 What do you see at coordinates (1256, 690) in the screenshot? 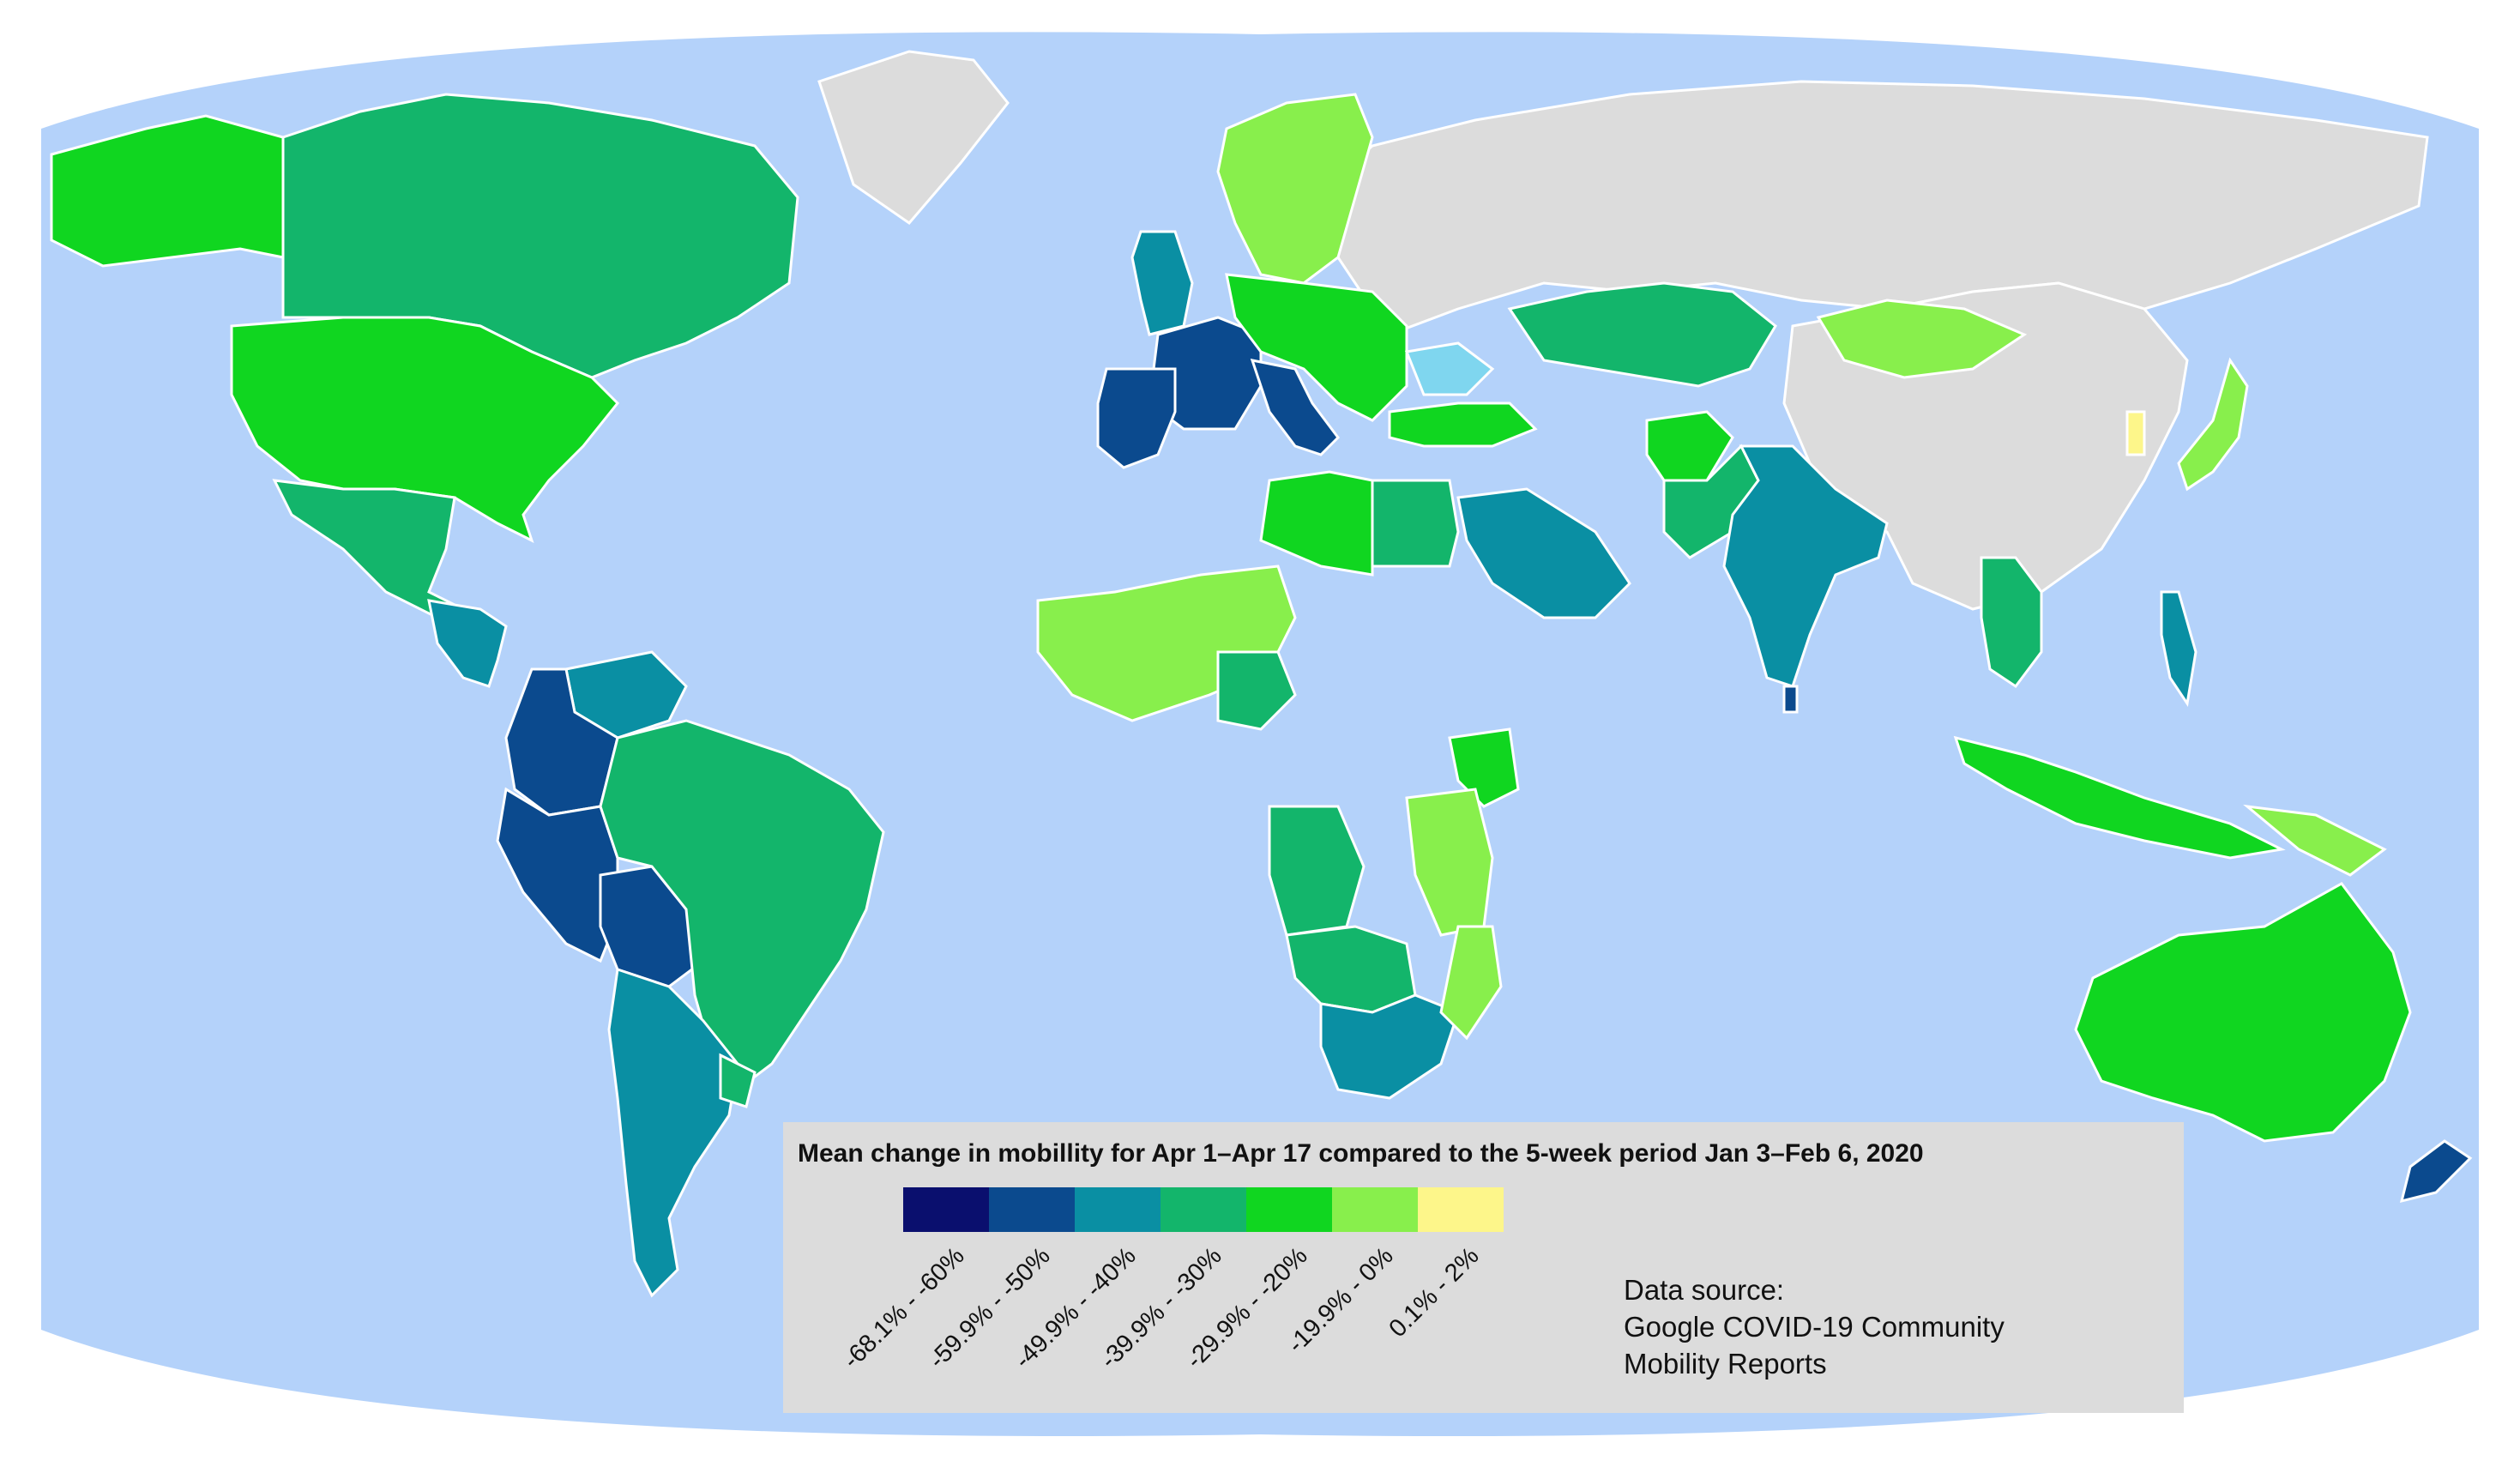
I see `region-nigeria` at bounding box center [1256, 690].